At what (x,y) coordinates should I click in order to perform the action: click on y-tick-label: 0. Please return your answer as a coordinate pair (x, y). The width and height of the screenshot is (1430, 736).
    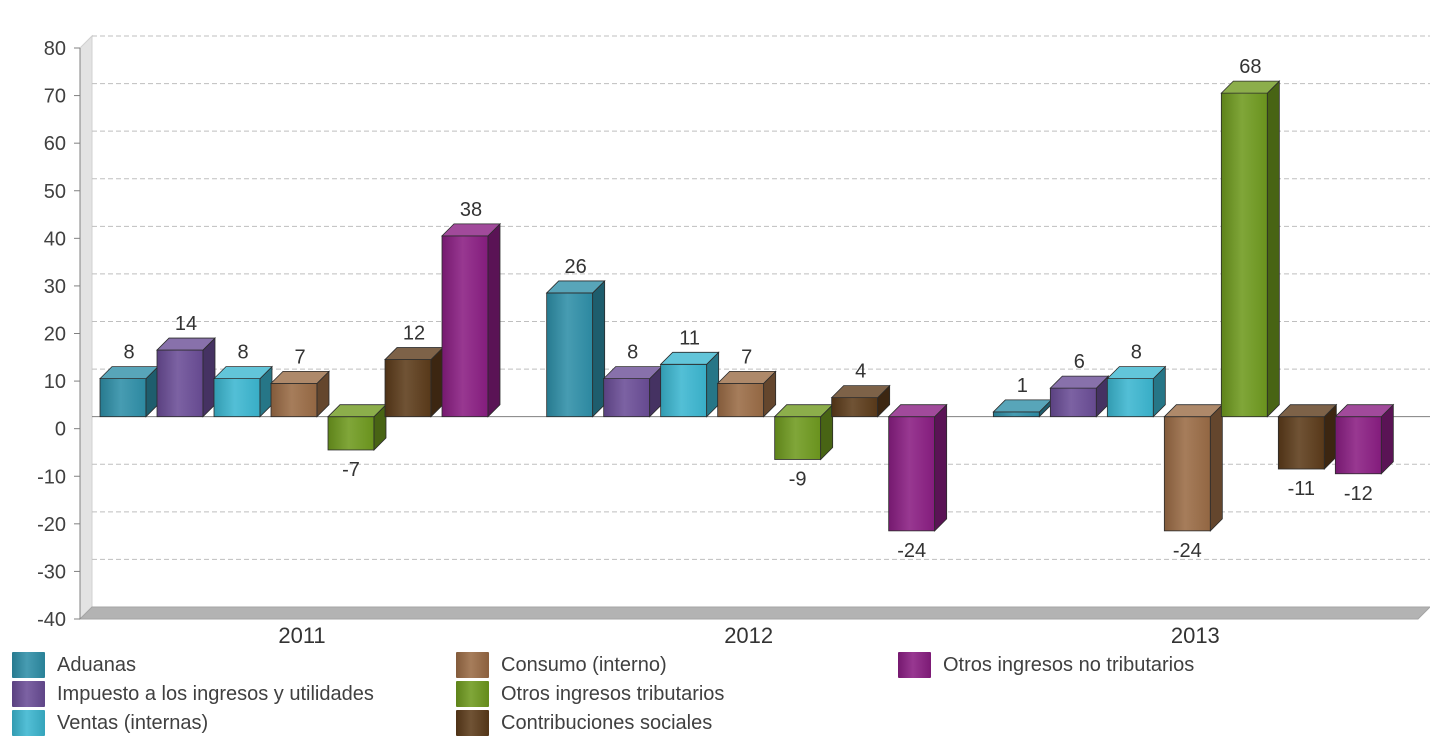
    Looking at the image, I should click on (60, 430).